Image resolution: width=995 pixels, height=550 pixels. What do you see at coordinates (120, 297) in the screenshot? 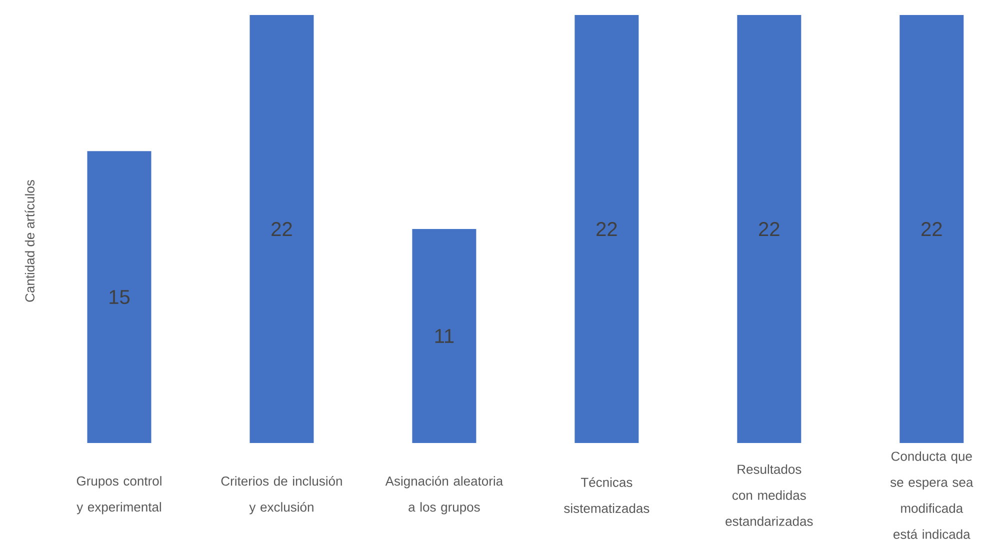
I see `data-label: 15` at bounding box center [120, 297].